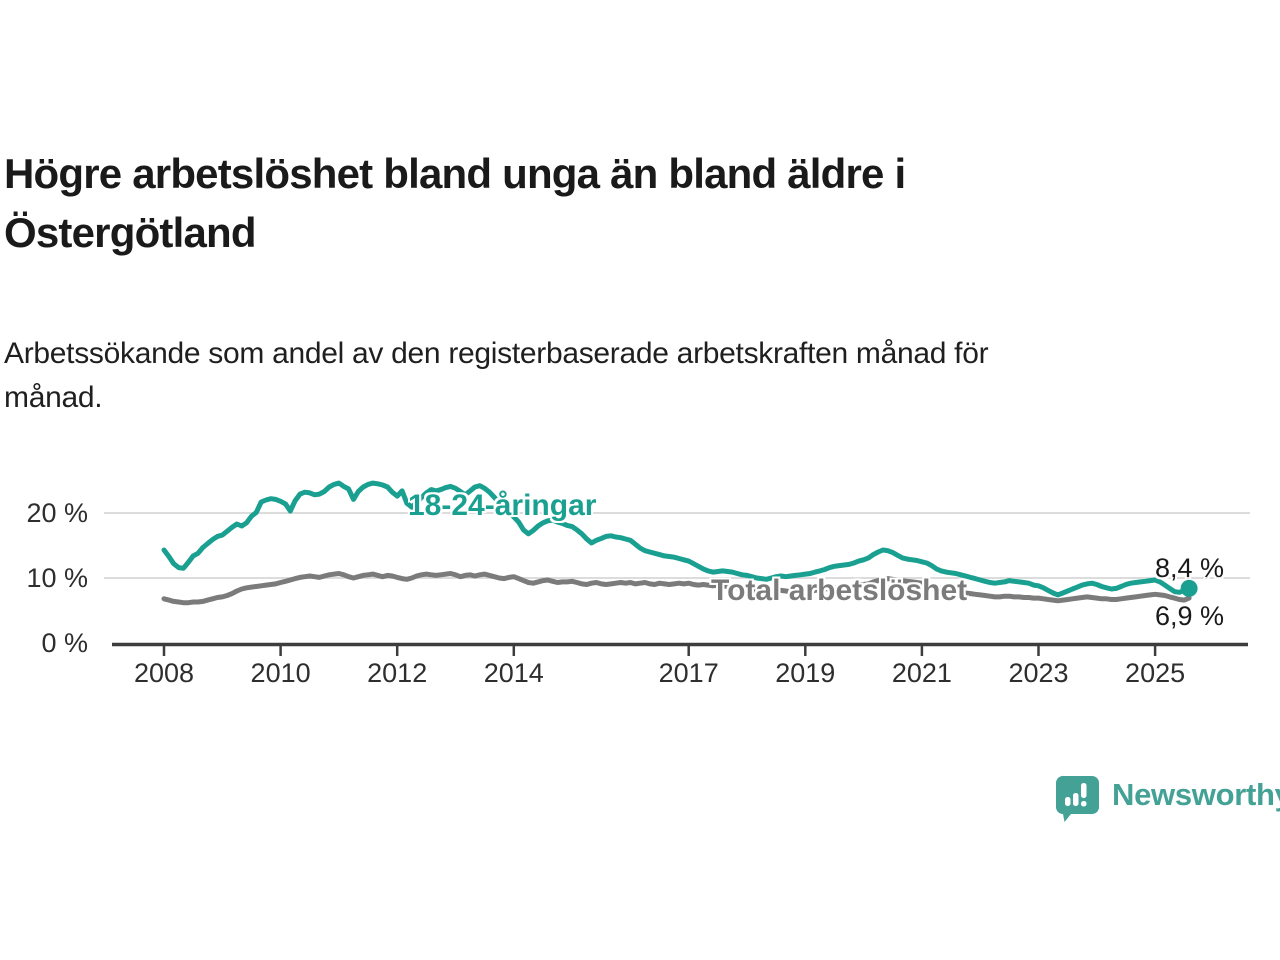 The width and height of the screenshot is (1280, 960). I want to click on x-axis-tick-label-2025: 2025, so click(1155, 673).